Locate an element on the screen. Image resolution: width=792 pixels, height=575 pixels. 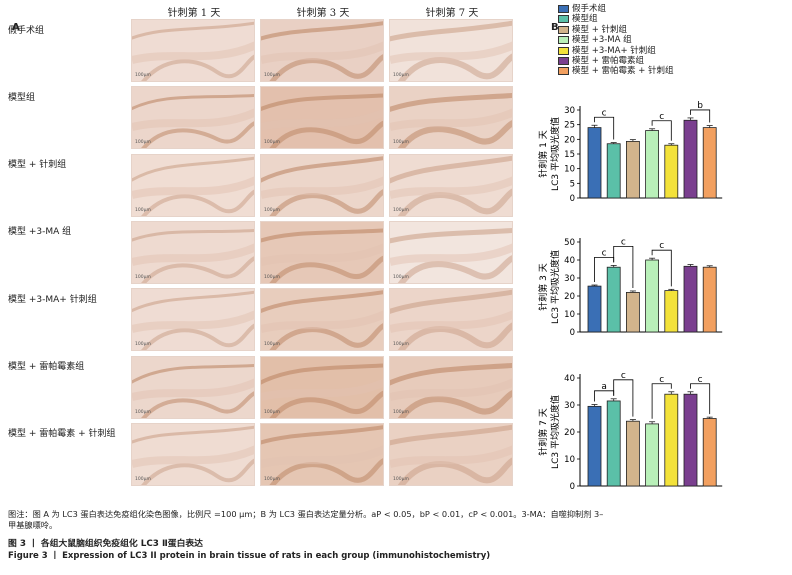
y-tick-label: 25 is located at coordinates (569, 126).